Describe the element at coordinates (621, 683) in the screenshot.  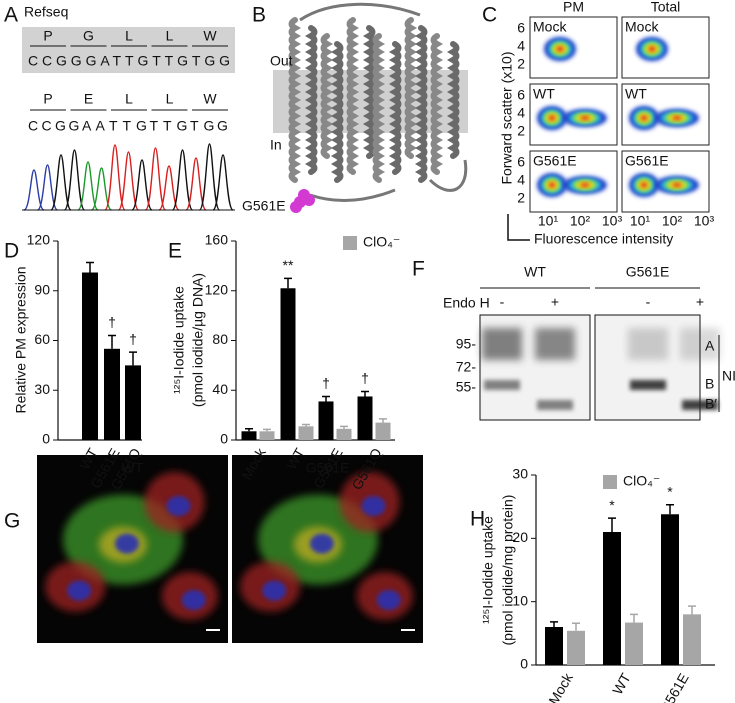
I see `x-tick-label: WT` at that location.